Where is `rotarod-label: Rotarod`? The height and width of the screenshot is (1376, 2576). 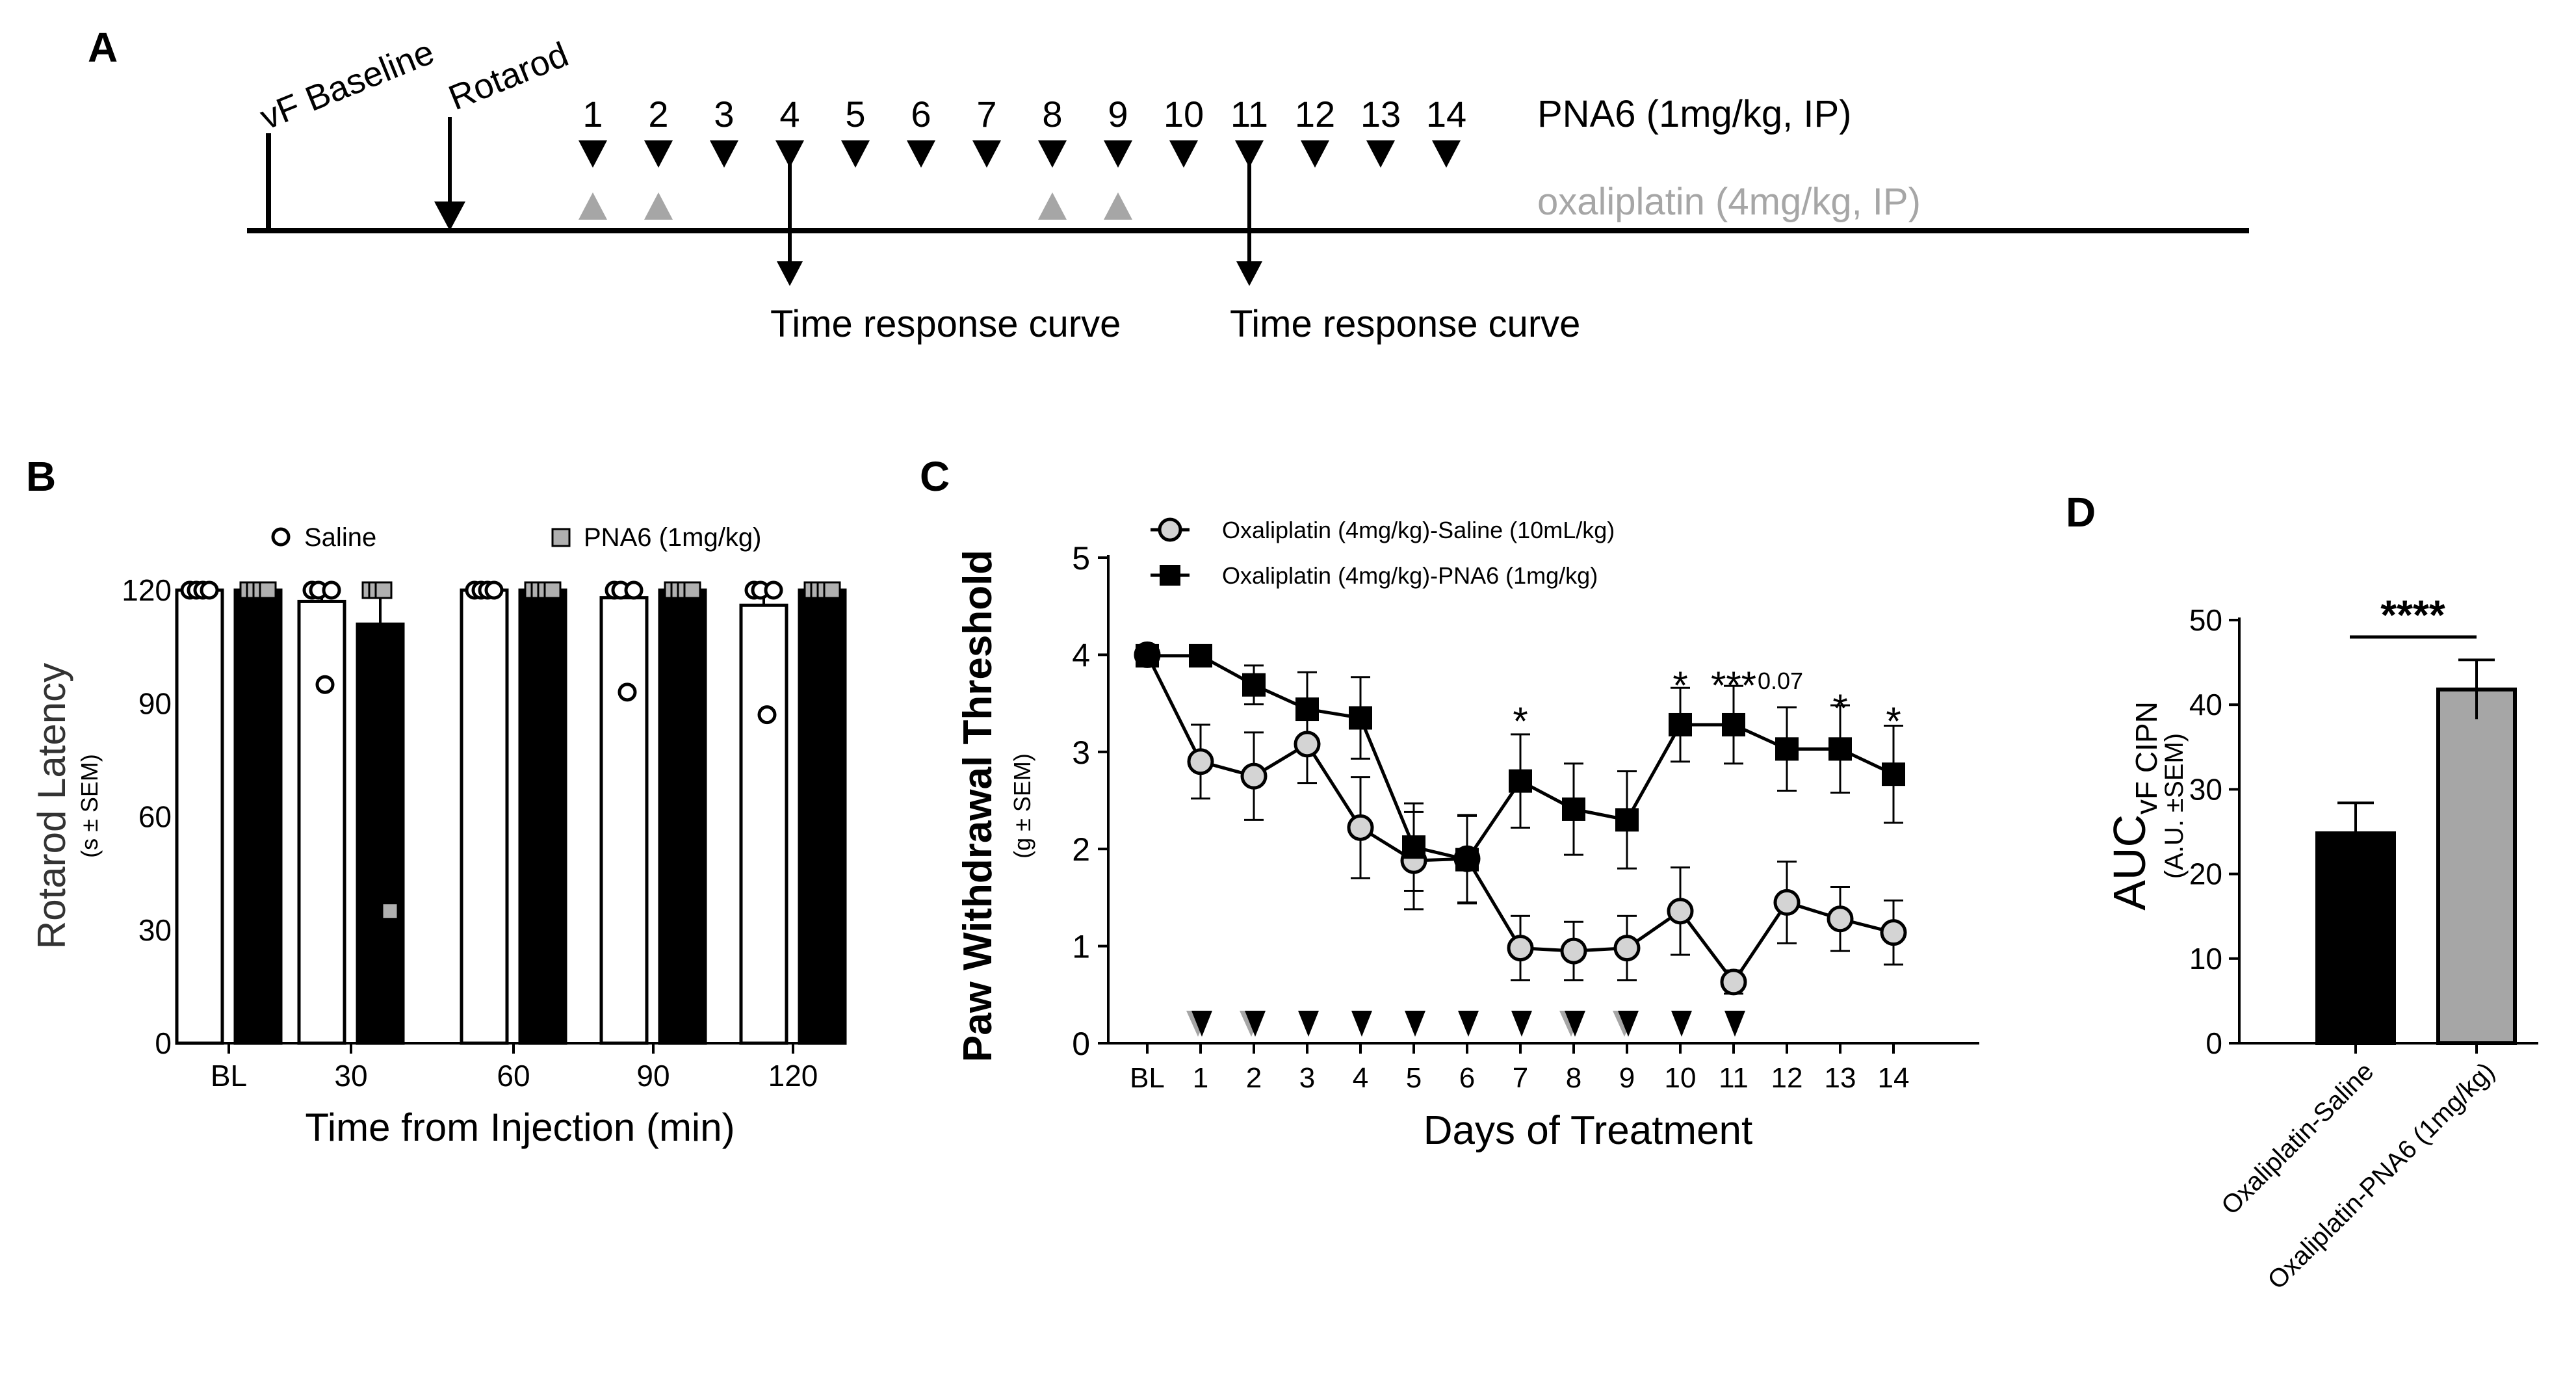
rotarod-label: Rotarod is located at coordinates (508, 76).